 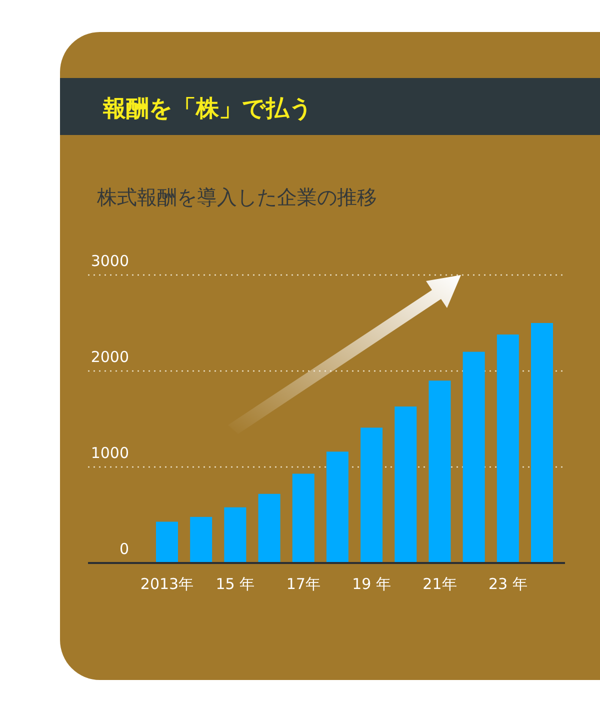 I want to click on chart-subtitle: 株式報酬を導入した企業の推移, so click(x=236, y=197).